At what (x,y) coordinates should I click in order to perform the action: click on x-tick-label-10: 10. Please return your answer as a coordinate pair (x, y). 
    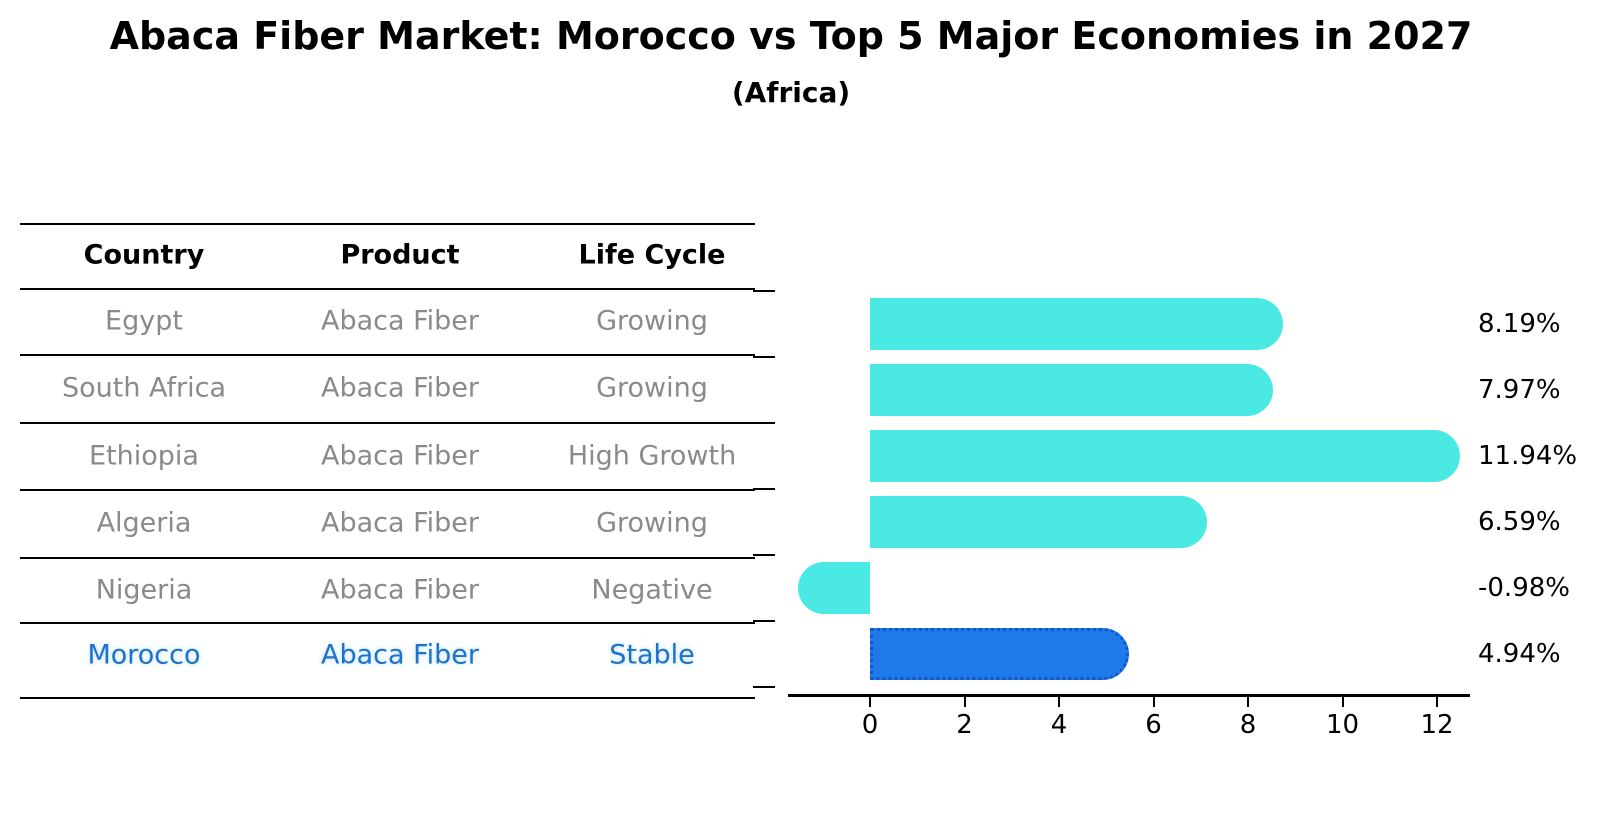
    Looking at the image, I should click on (1342, 725).